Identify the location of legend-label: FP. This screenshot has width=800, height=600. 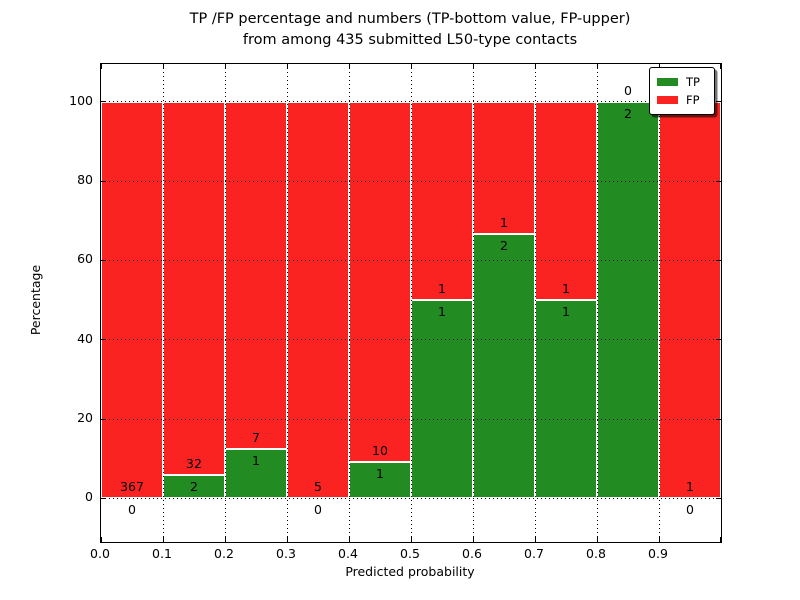
(693, 100).